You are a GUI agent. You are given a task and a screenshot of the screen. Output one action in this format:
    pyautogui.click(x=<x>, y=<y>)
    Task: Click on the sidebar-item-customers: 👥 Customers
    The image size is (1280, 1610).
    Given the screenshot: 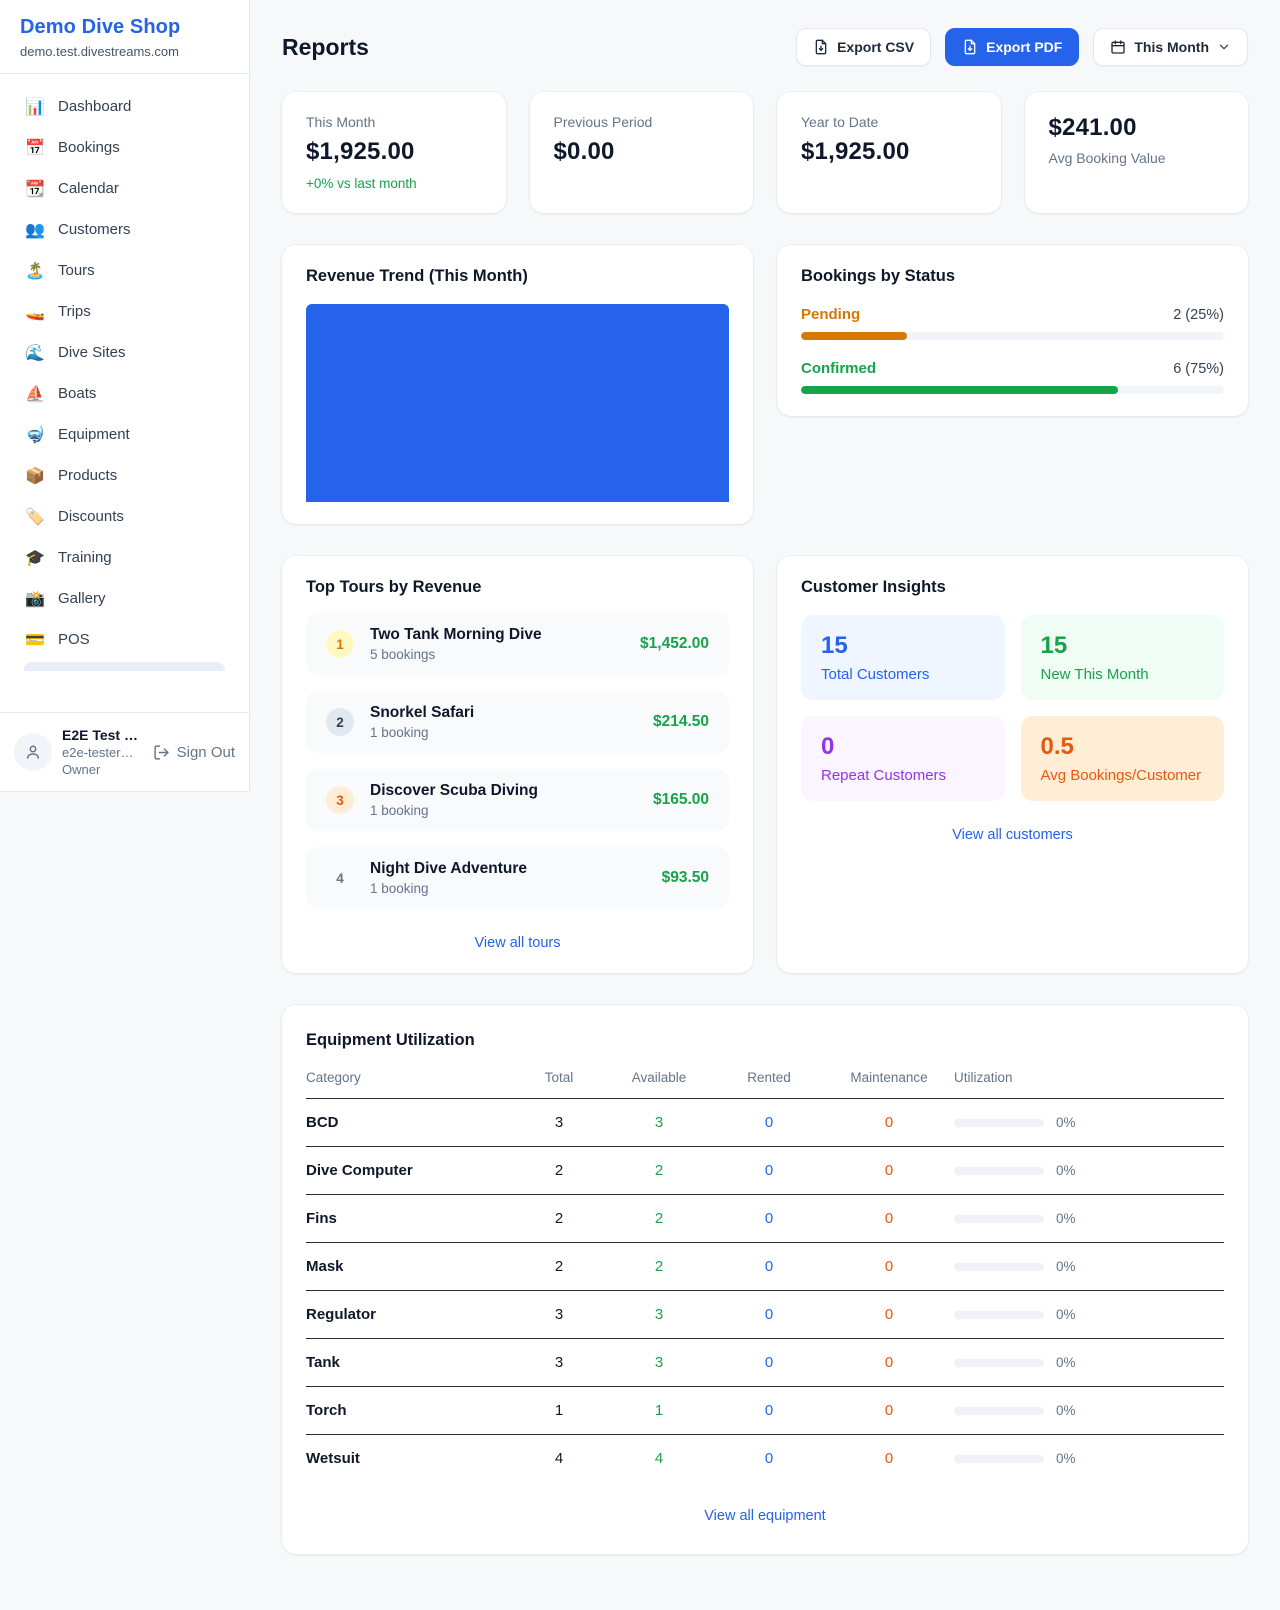 What is the action you would take?
    pyautogui.click(x=124, y=229)
    